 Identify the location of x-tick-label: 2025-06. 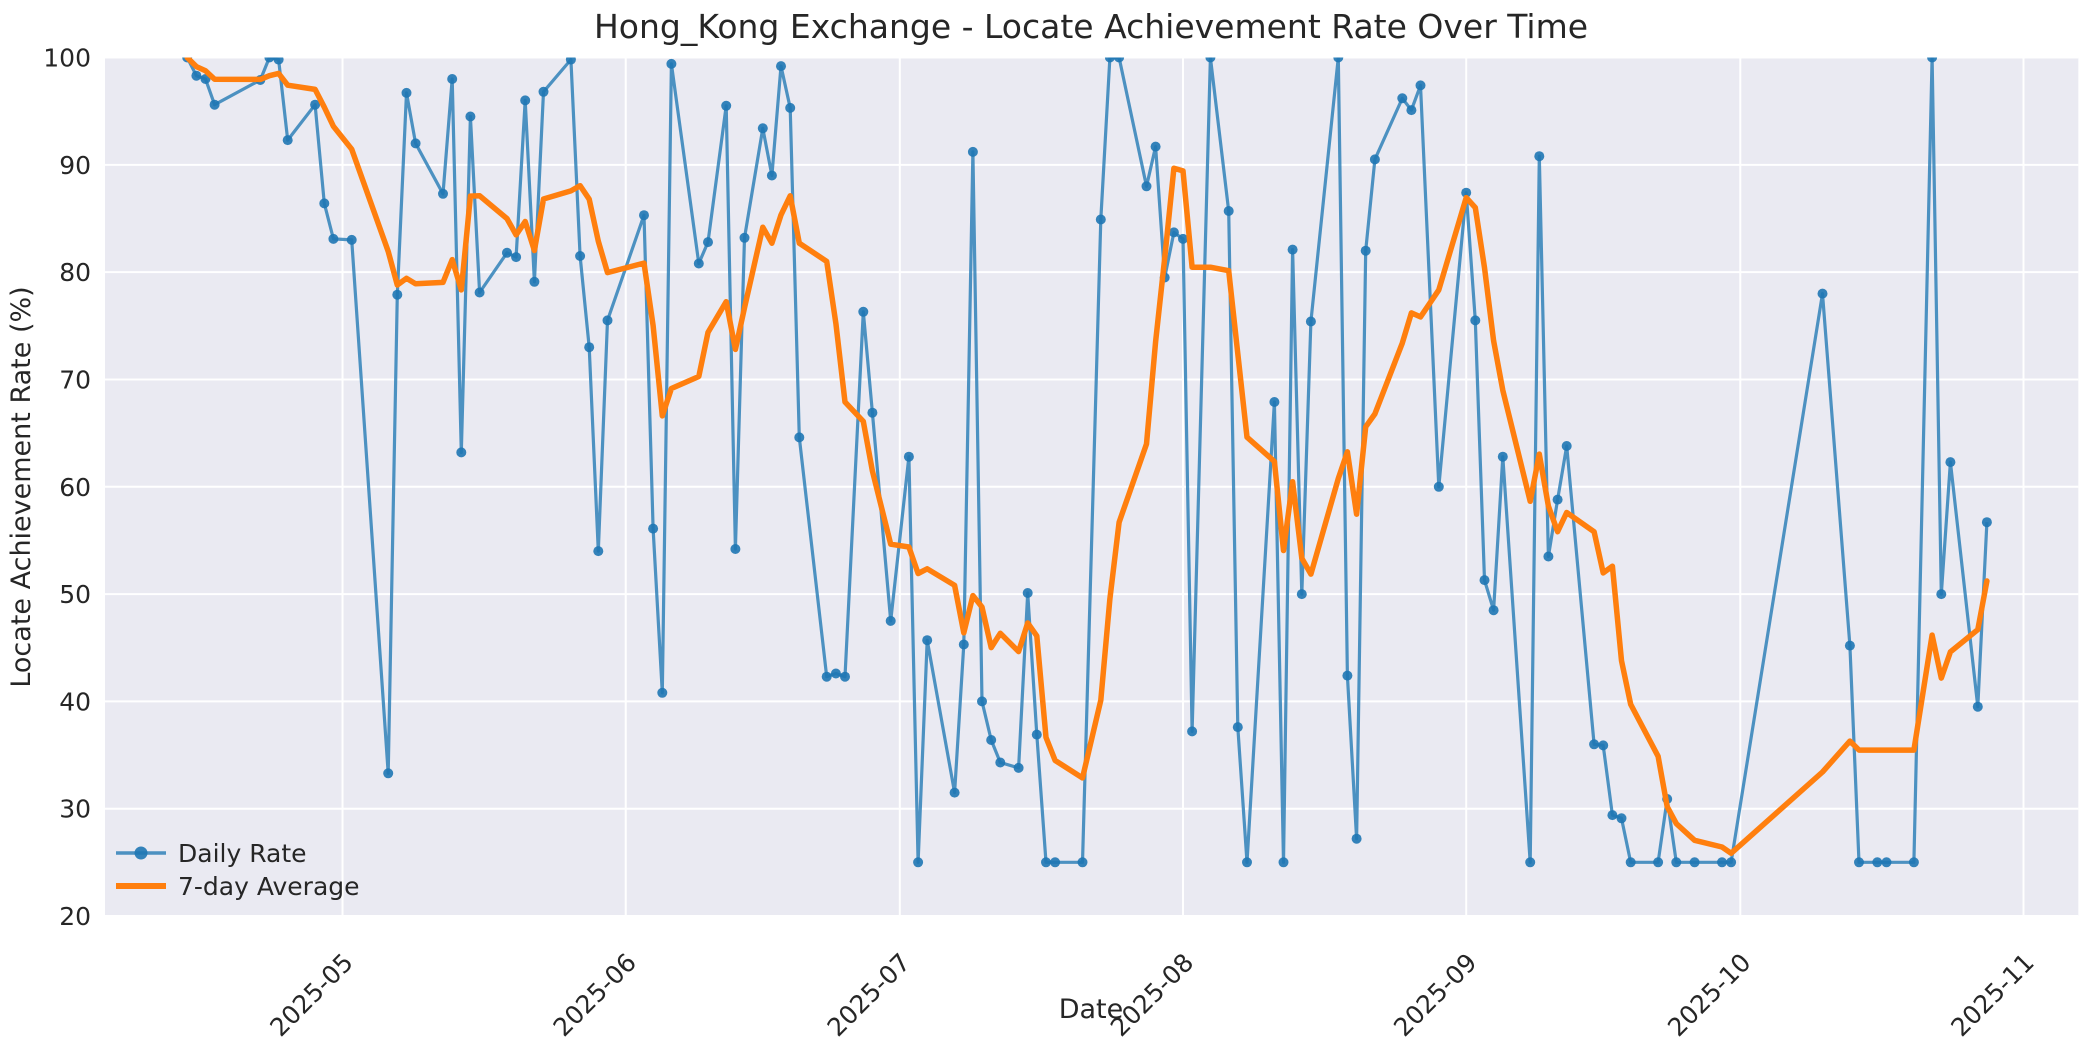
(595, 995).